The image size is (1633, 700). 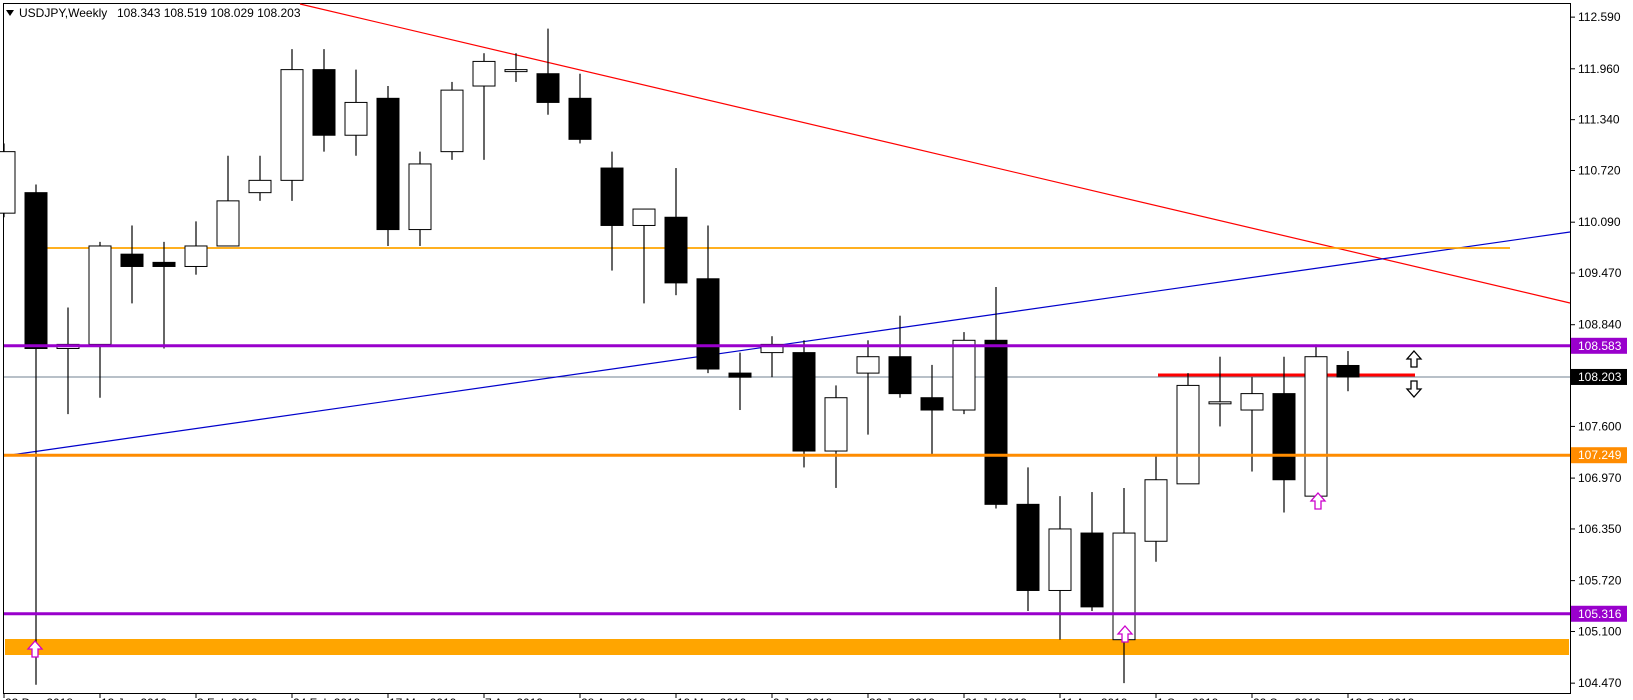 I want to click on y-tick-label: 108.840, so click(x=1600, y=325).